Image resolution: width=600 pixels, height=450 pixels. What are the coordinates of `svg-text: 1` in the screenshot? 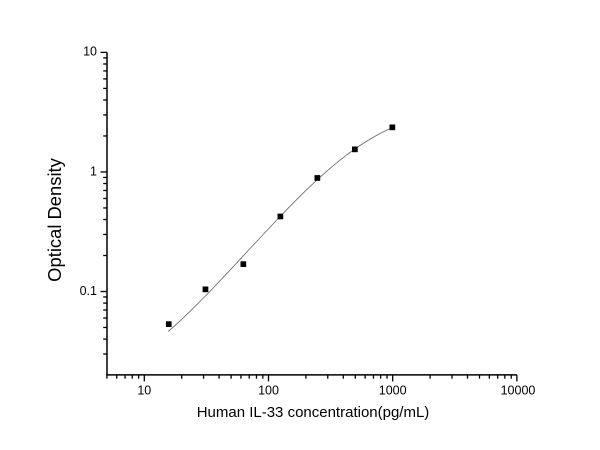 It's located at (93, 171).